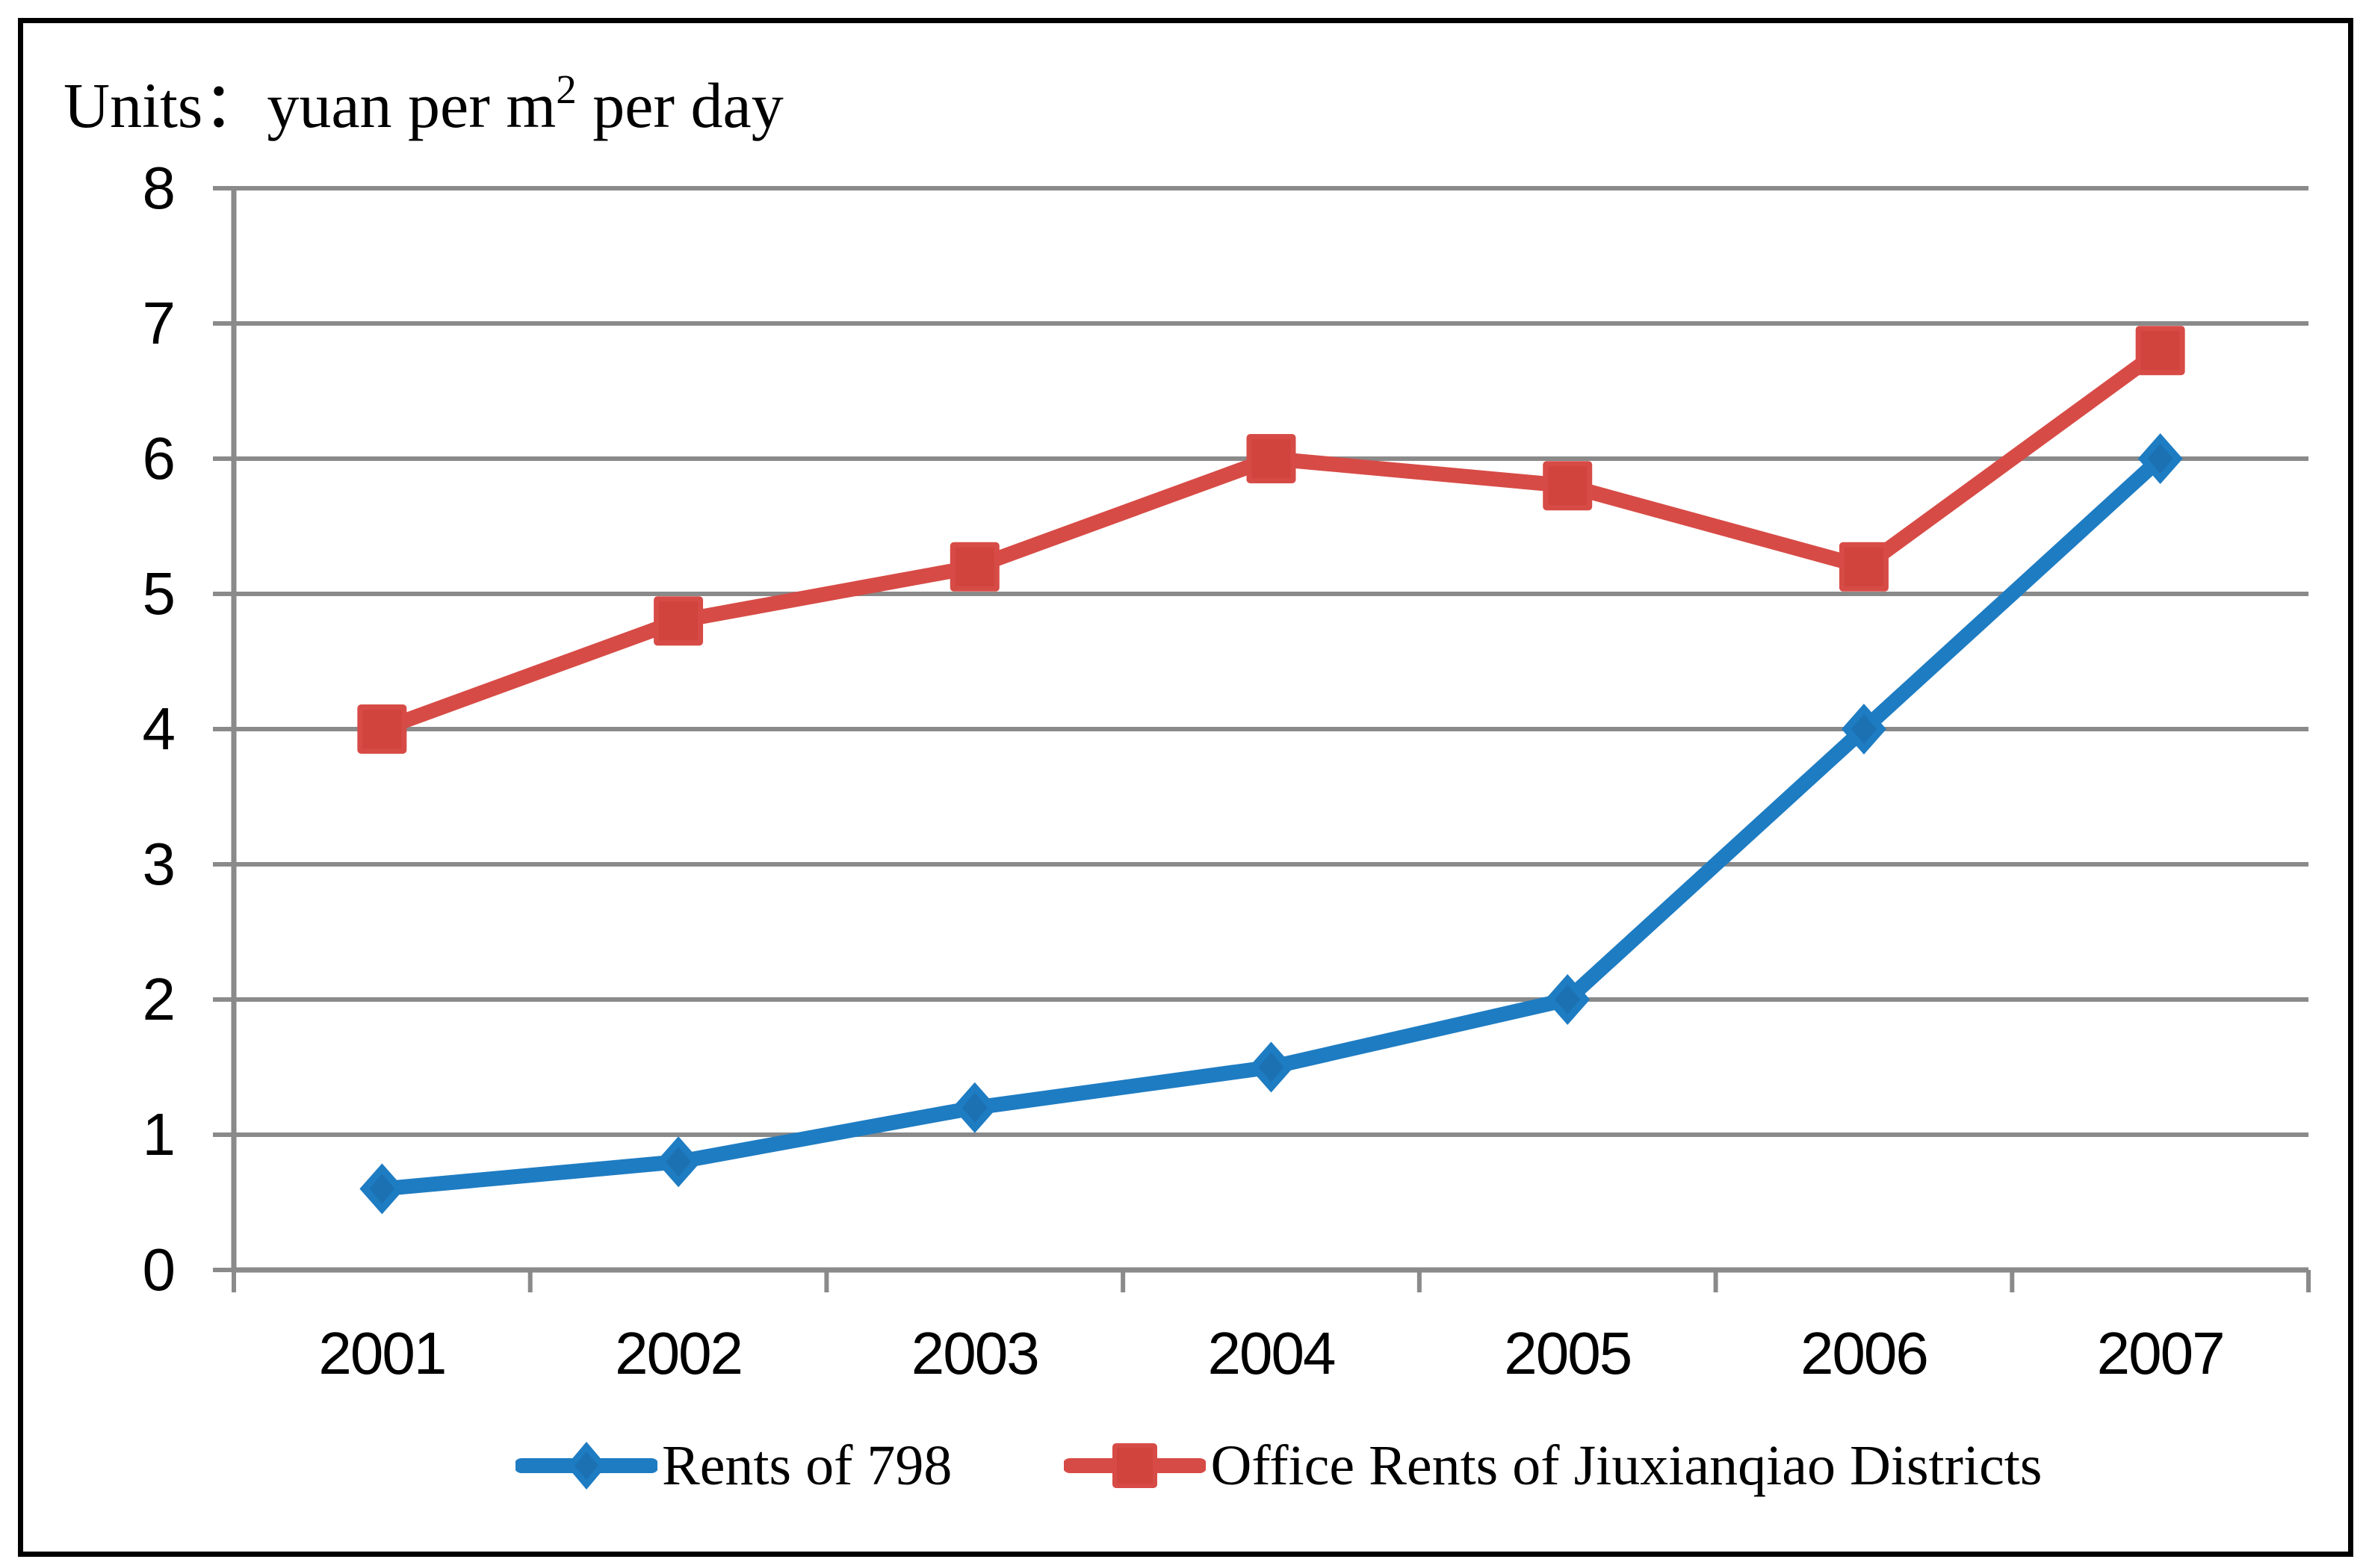  I want to click on legend-label-office-rents: Office Rents of Jiuxianqiao Districts, so click(1627, 1465).